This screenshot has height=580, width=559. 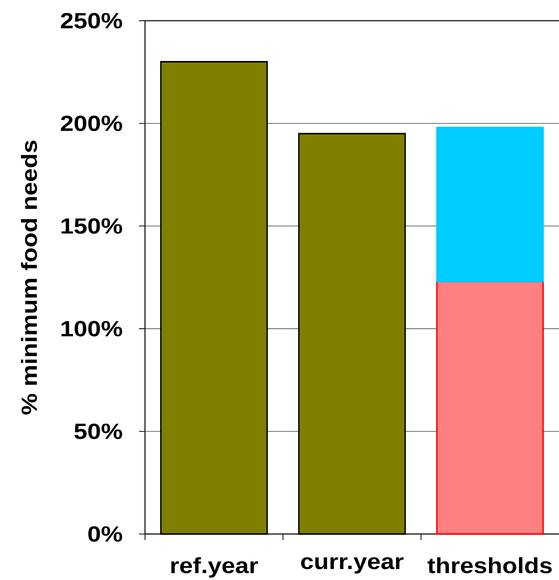 I want to click on y-tick-label: 250%, so click(x=91, y=20).